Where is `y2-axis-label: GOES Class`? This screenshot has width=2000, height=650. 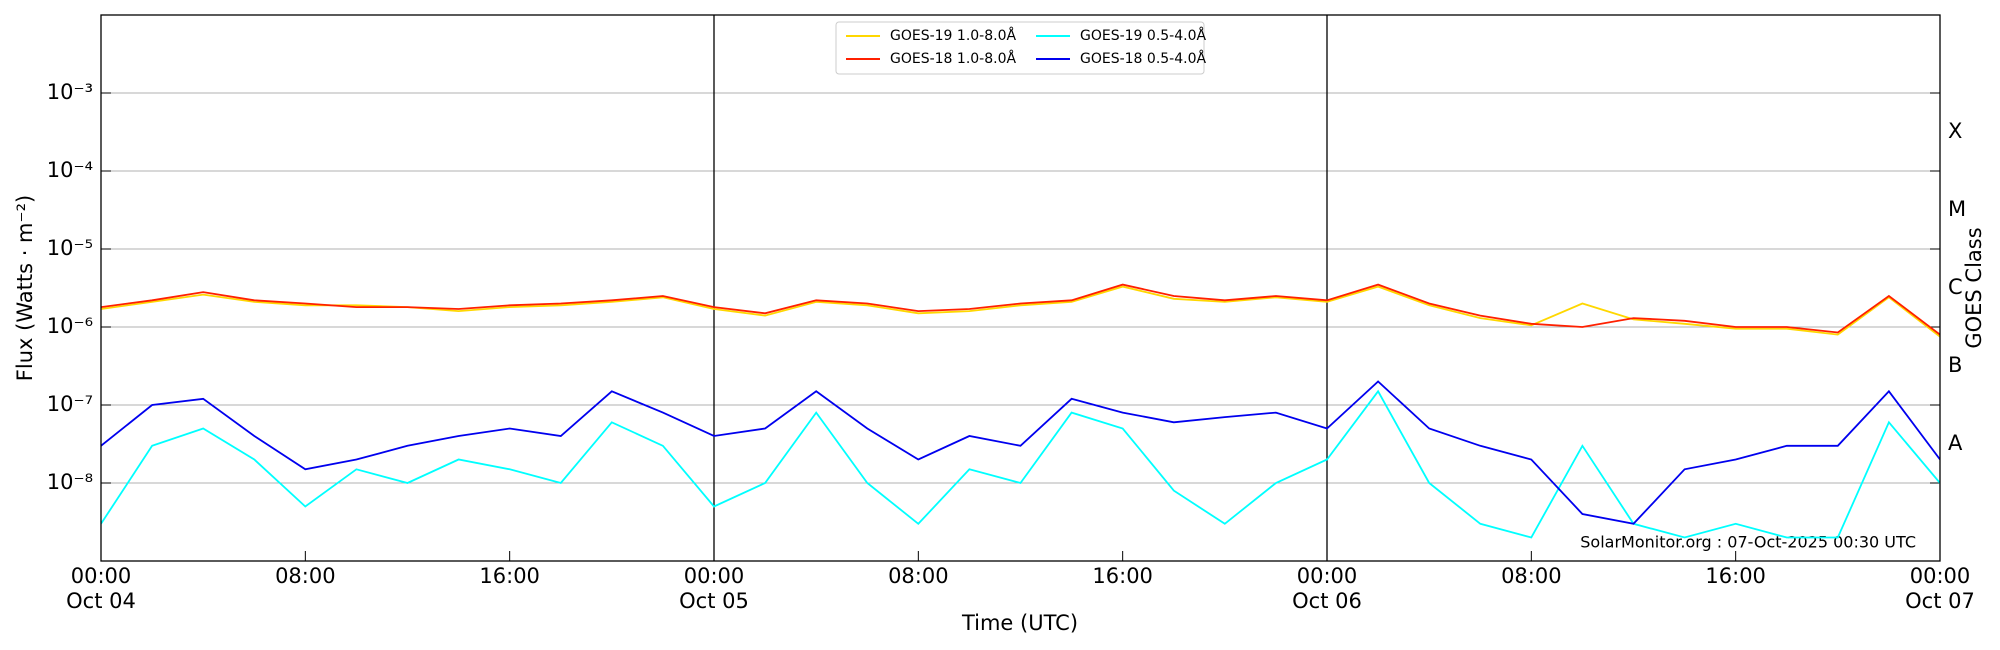
y2-axis-label: GOES Class is located at coordinates (1974, 287).